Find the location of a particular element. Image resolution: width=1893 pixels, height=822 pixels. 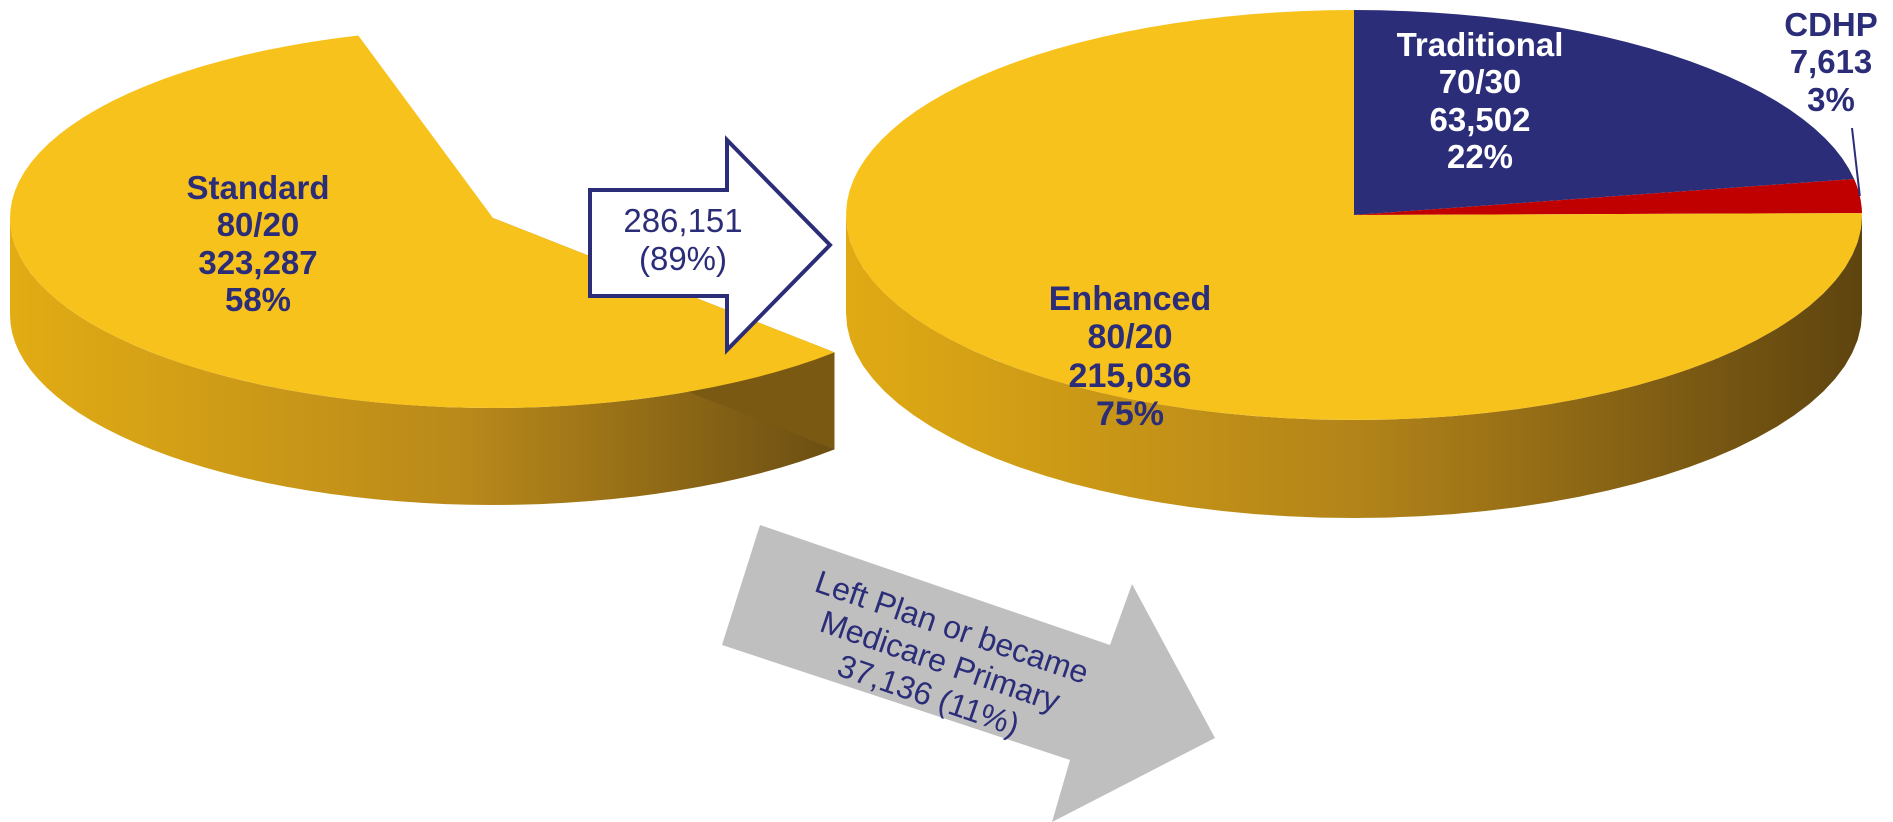

slice-label-standard: Standard 80/20 323,287 58% is located at coordinates (258, 243).